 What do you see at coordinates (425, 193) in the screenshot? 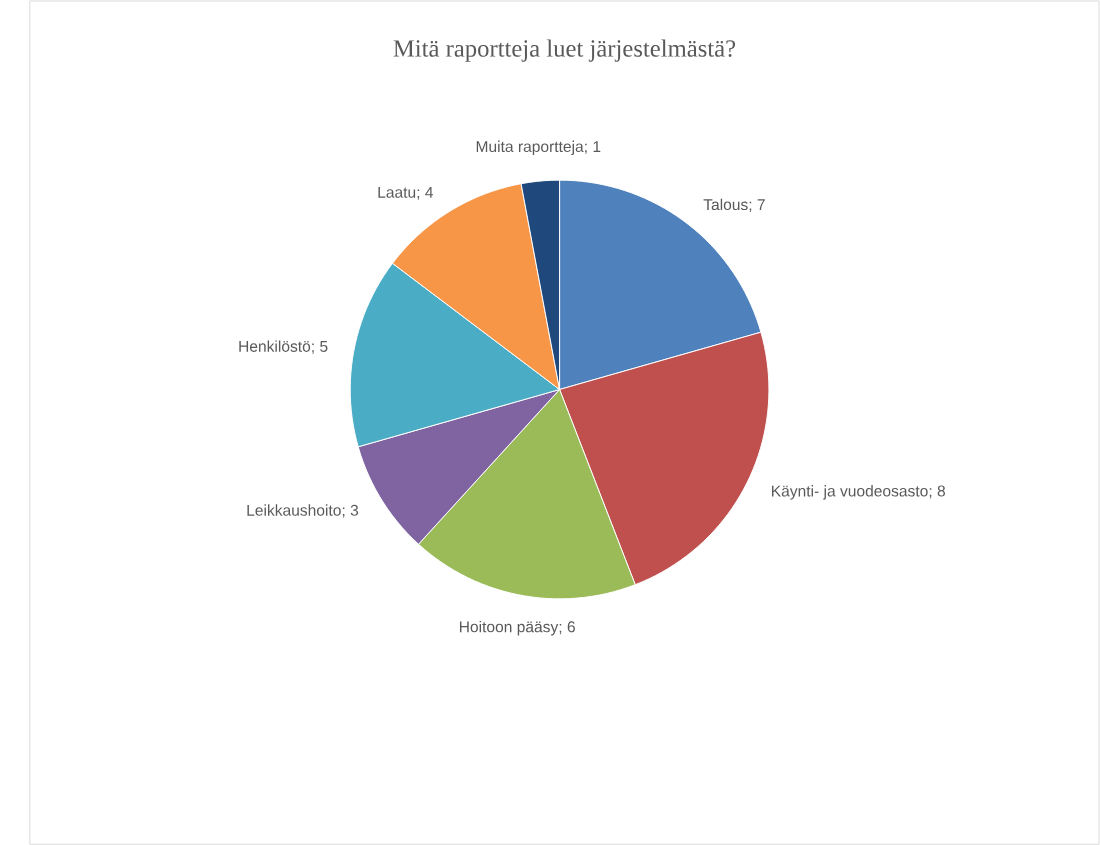
I see `data-label: ; 4` at bounding box center [425, 193].